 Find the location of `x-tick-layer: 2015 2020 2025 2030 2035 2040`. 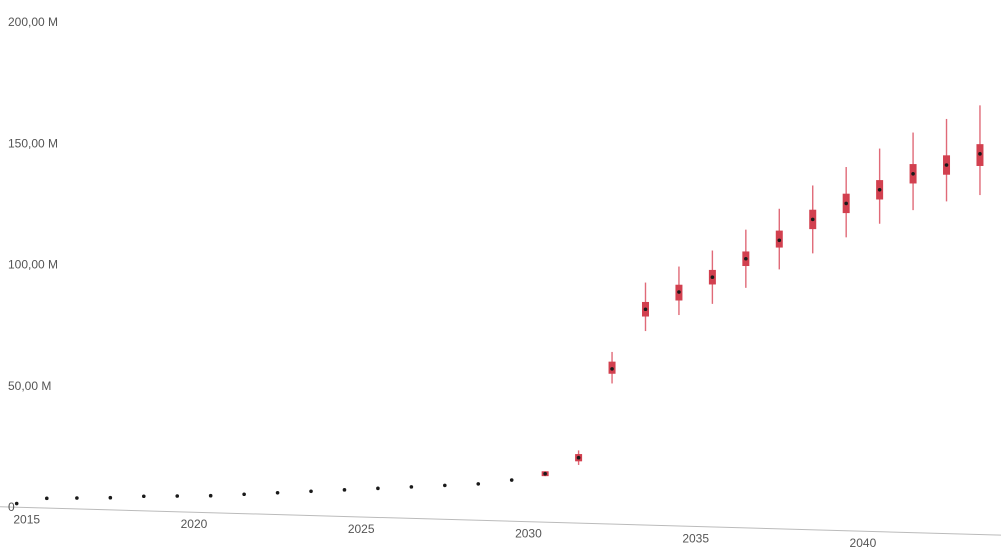

x-tick-layer: 2015 2020 2025 2030 2035 2040 is located at coordinates (444, 530).